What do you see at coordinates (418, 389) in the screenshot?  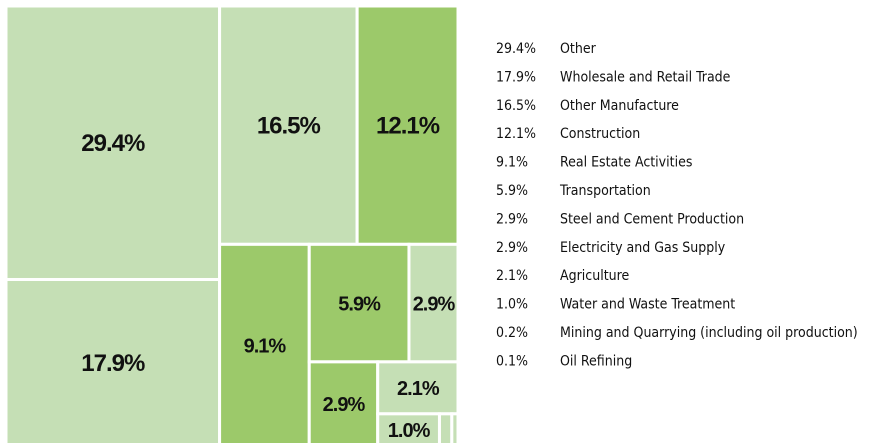 I see `cell-label: 2.1%` at bounding box center [418, 389].